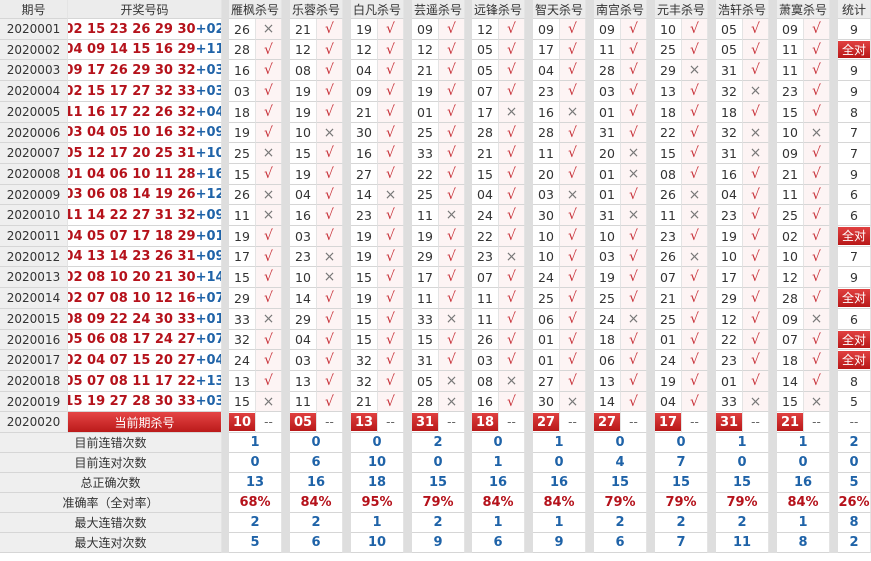 The image size is (871, 561). I want to click on blue-ball: +09, so click(208, 215).